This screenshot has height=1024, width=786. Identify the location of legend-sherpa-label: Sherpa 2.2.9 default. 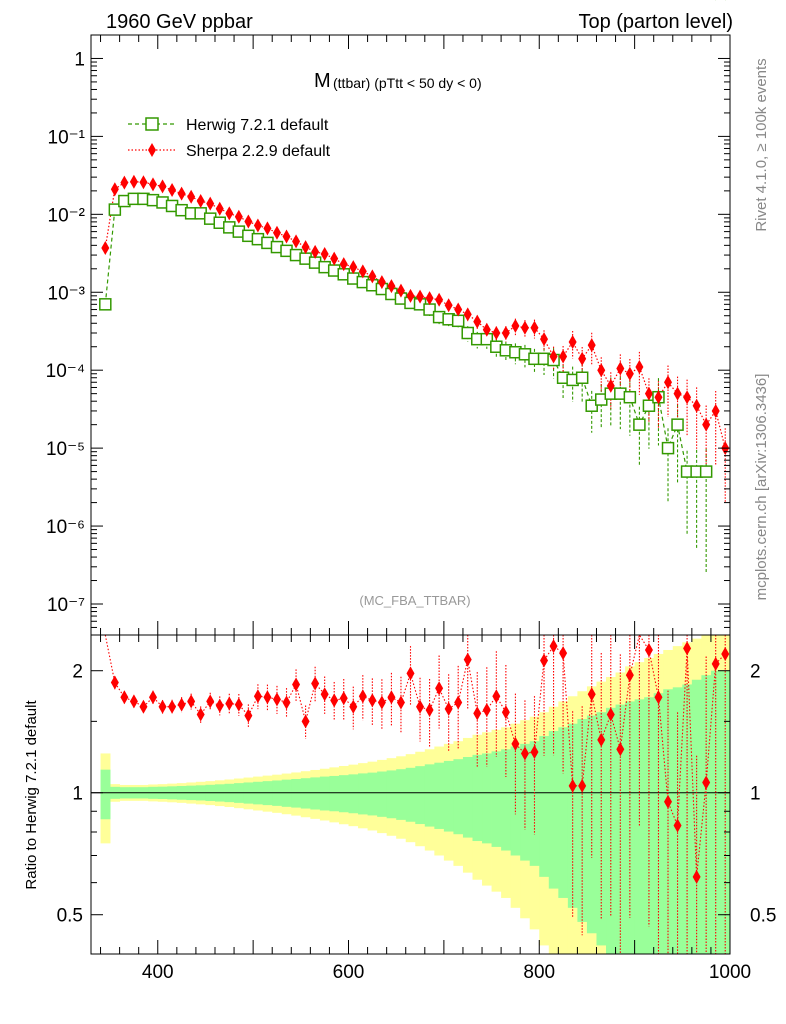
(258, 151).